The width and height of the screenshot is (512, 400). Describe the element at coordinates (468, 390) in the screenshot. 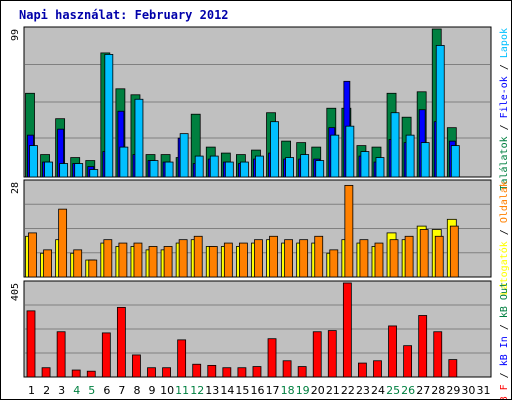

I see `x-tick-label-day-30: 30` at that location.